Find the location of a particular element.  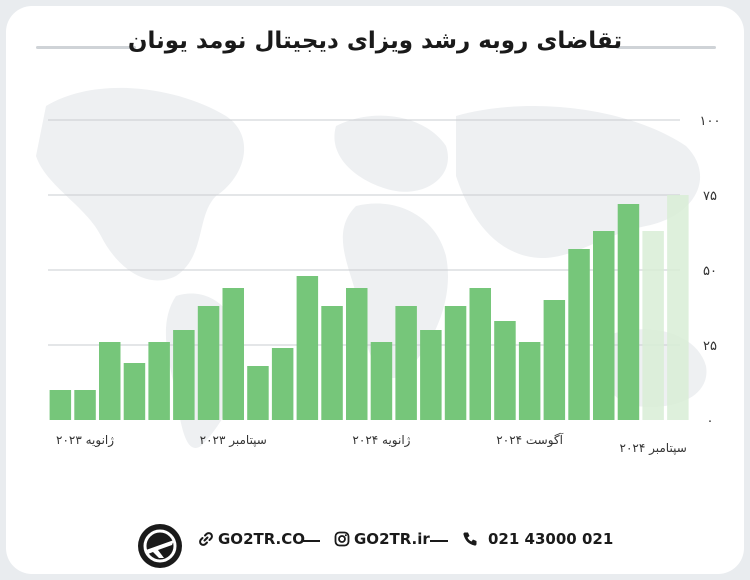

x-tick-label: ژانویه ۲۰۲۳ is located at coordinates (85, 440).